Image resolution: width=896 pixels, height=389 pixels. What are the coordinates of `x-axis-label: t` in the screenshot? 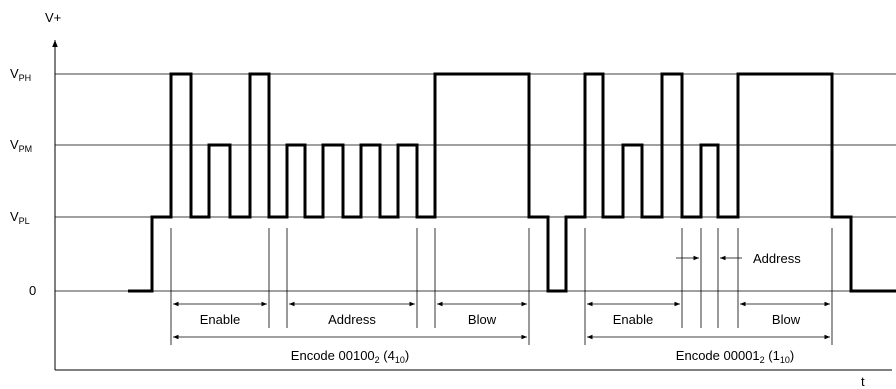 It's located at (863, 381).